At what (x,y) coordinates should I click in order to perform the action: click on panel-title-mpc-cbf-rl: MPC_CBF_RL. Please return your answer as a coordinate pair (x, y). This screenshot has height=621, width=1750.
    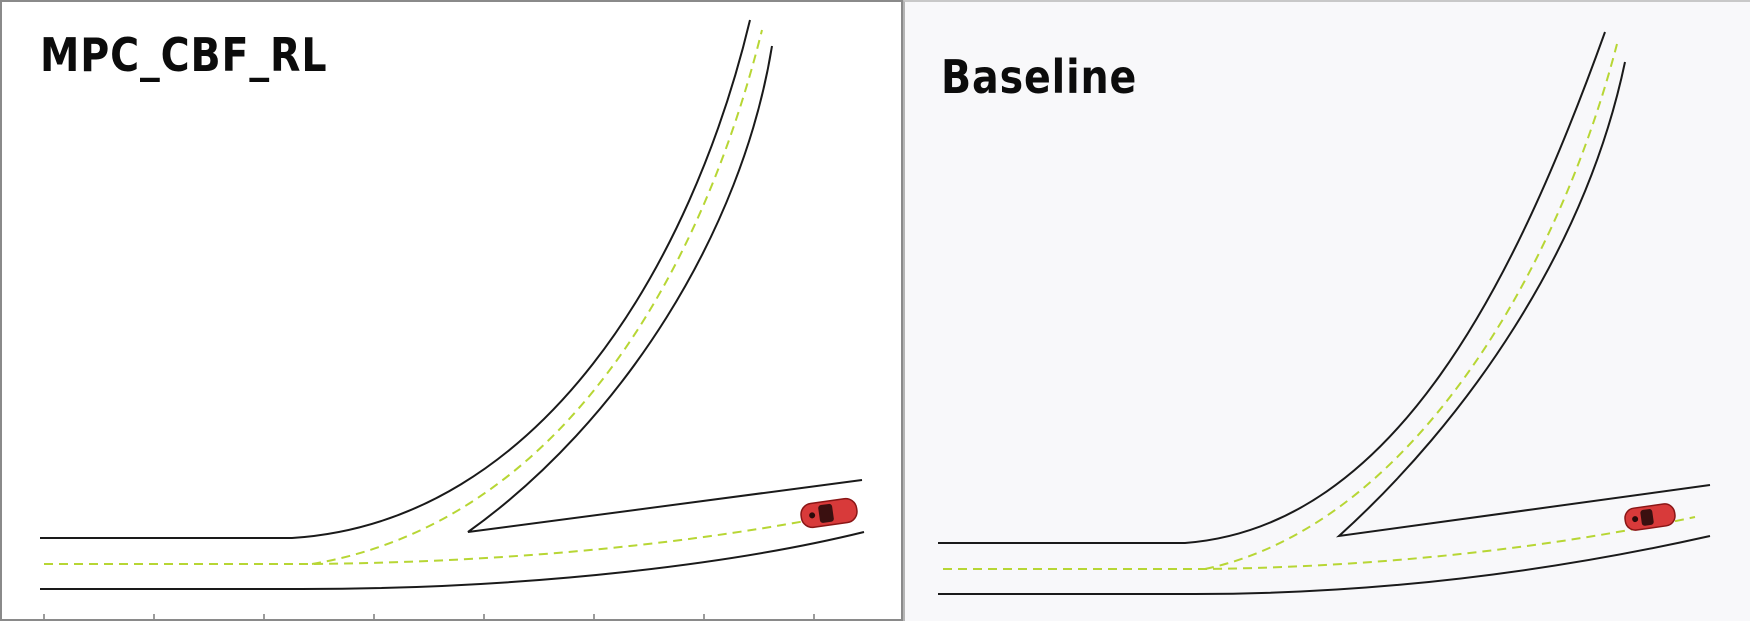
    Looking at the image, I should click on (184, 55).